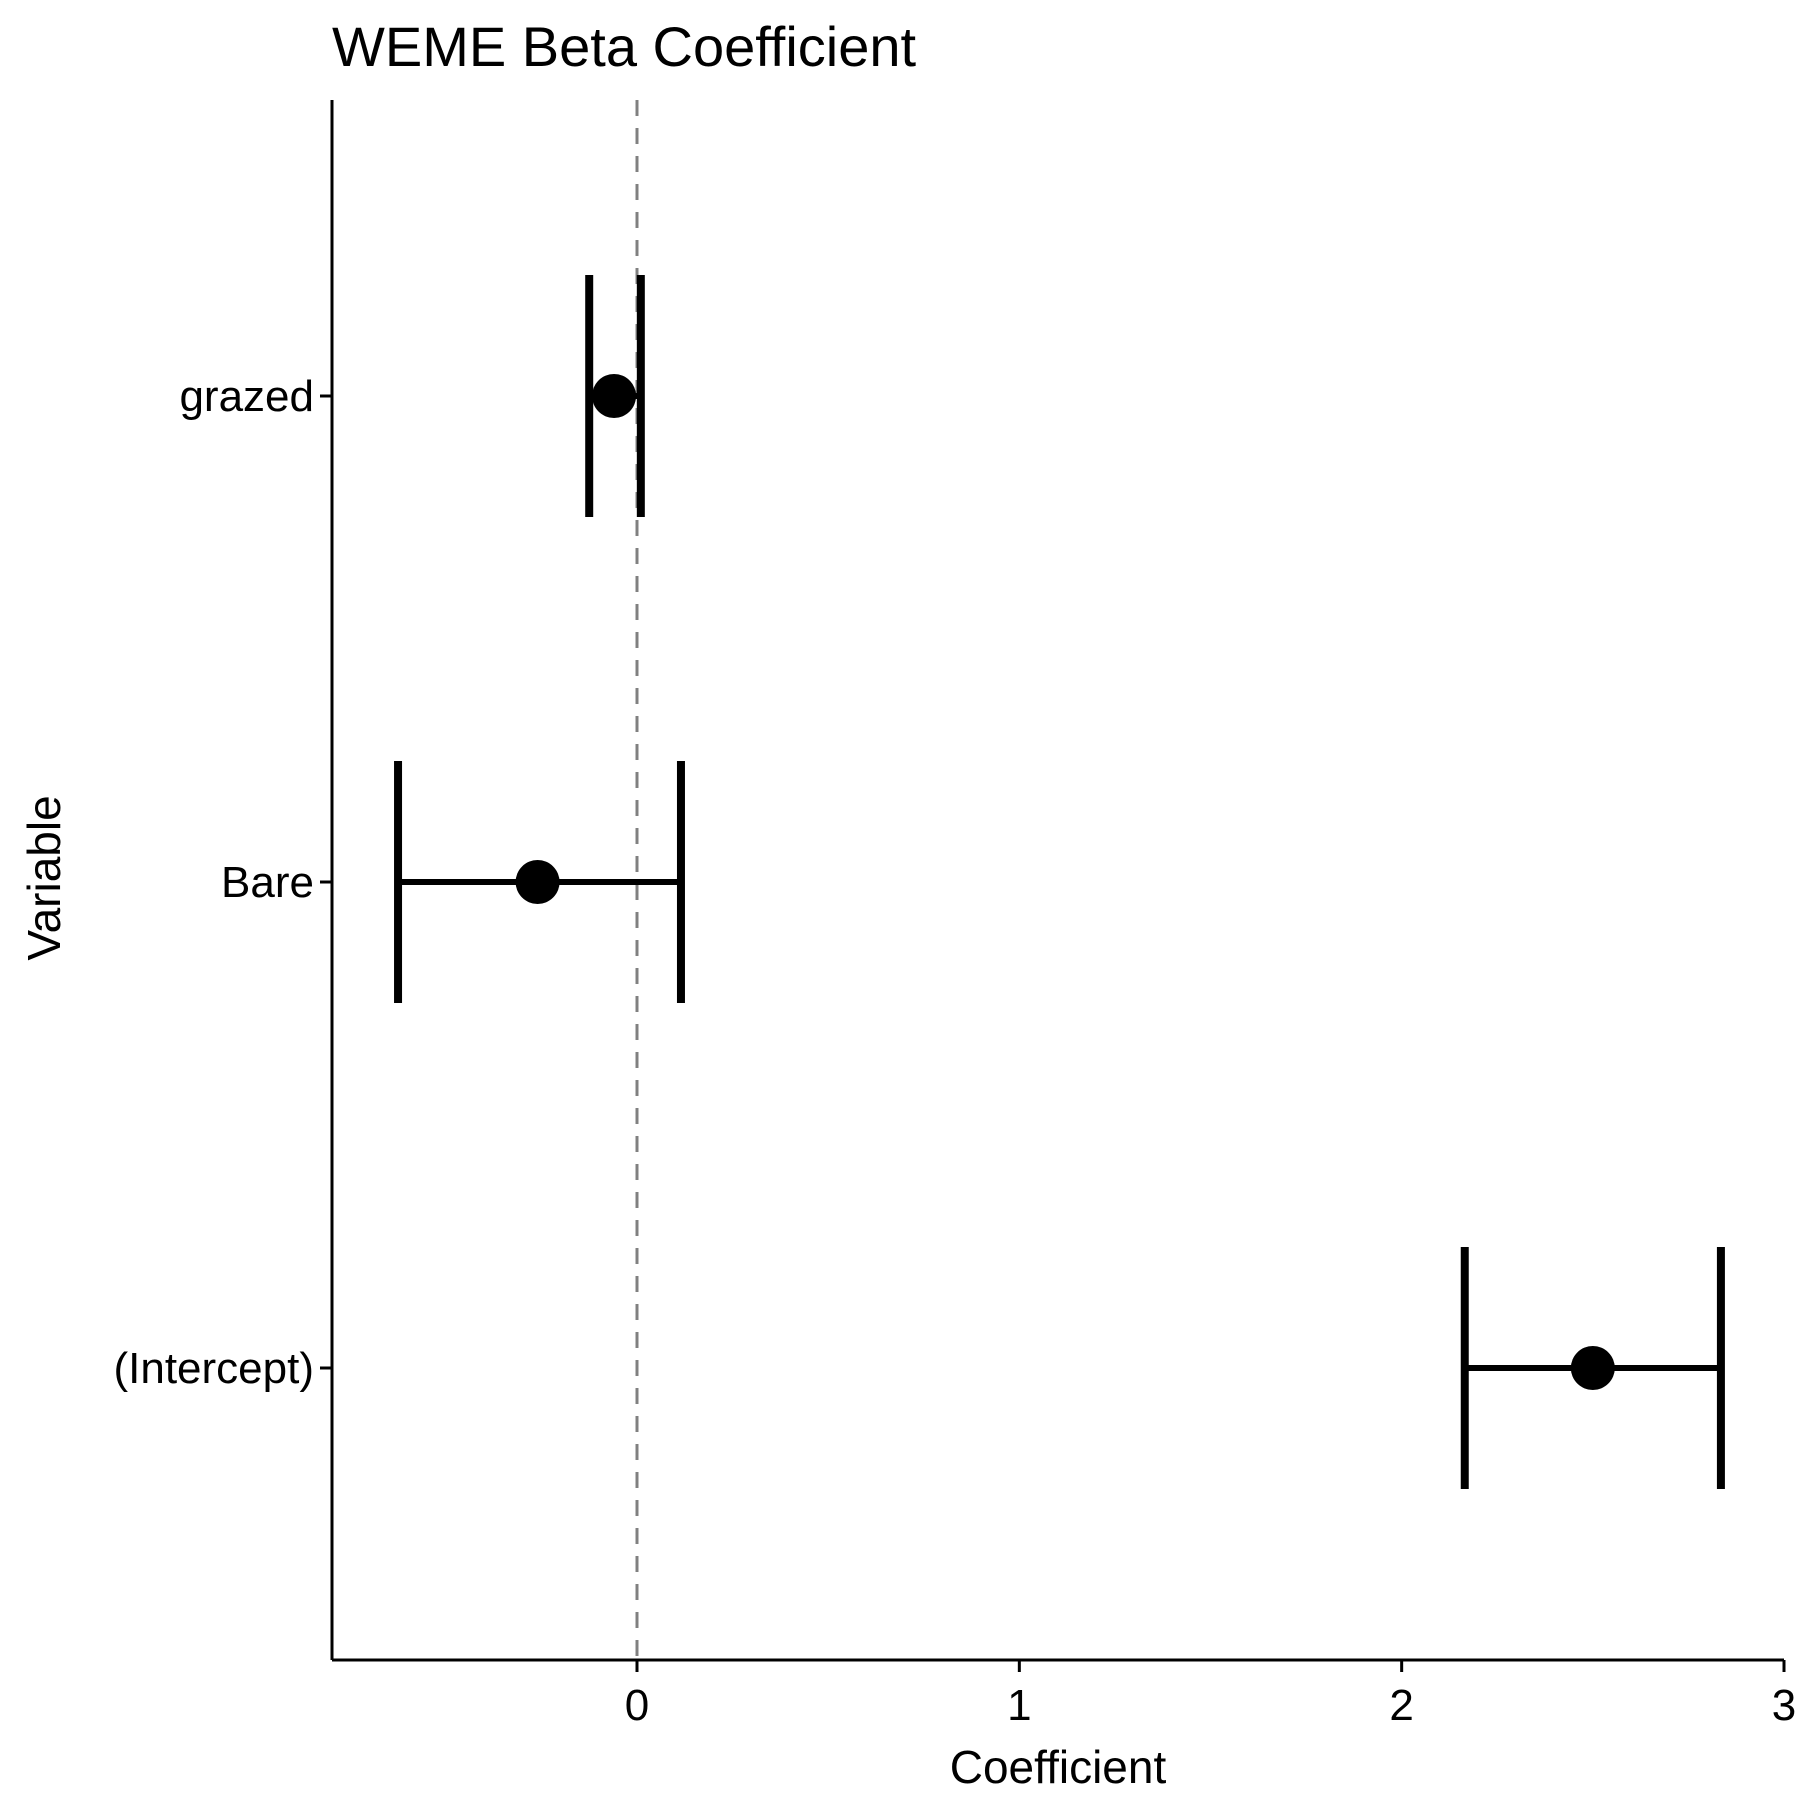 The height and width of the screenshot is (1800, 1800). What do you see at coordinates (1019, 1705) in the screenshot?
I see `x-tick-label: 1` at bounding box center [1019, 1705].